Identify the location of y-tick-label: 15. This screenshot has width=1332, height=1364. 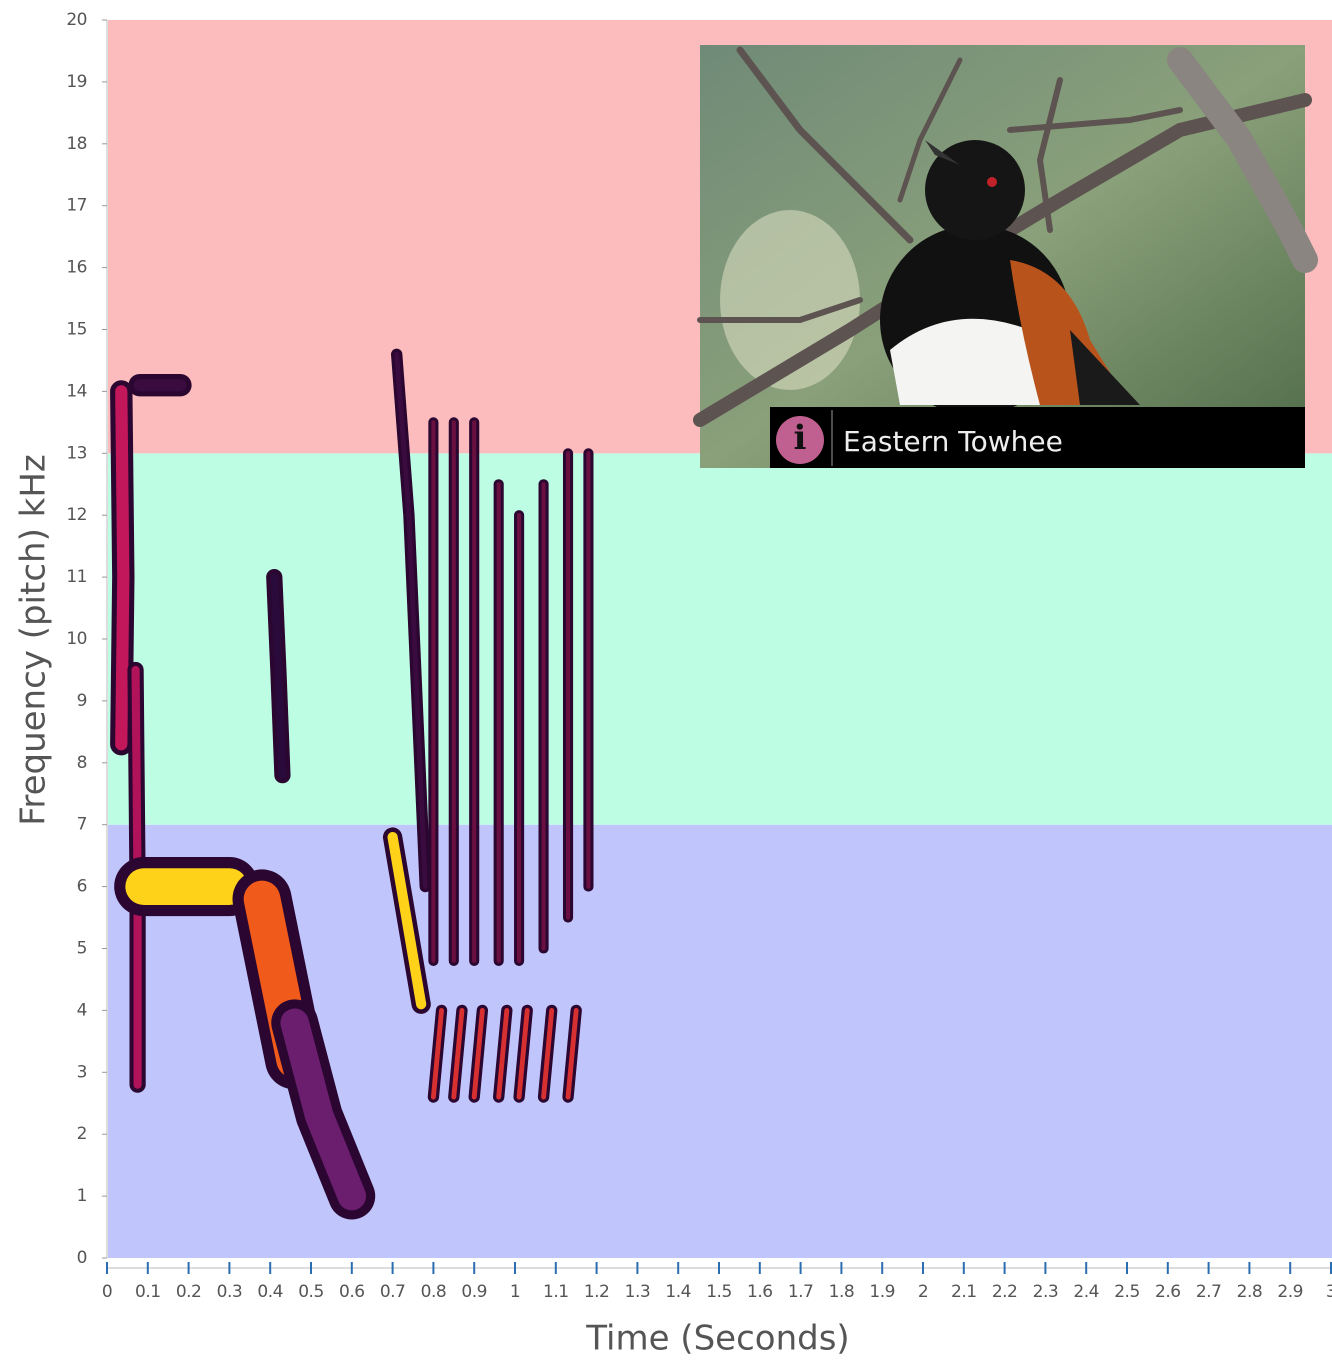
(76, 330).